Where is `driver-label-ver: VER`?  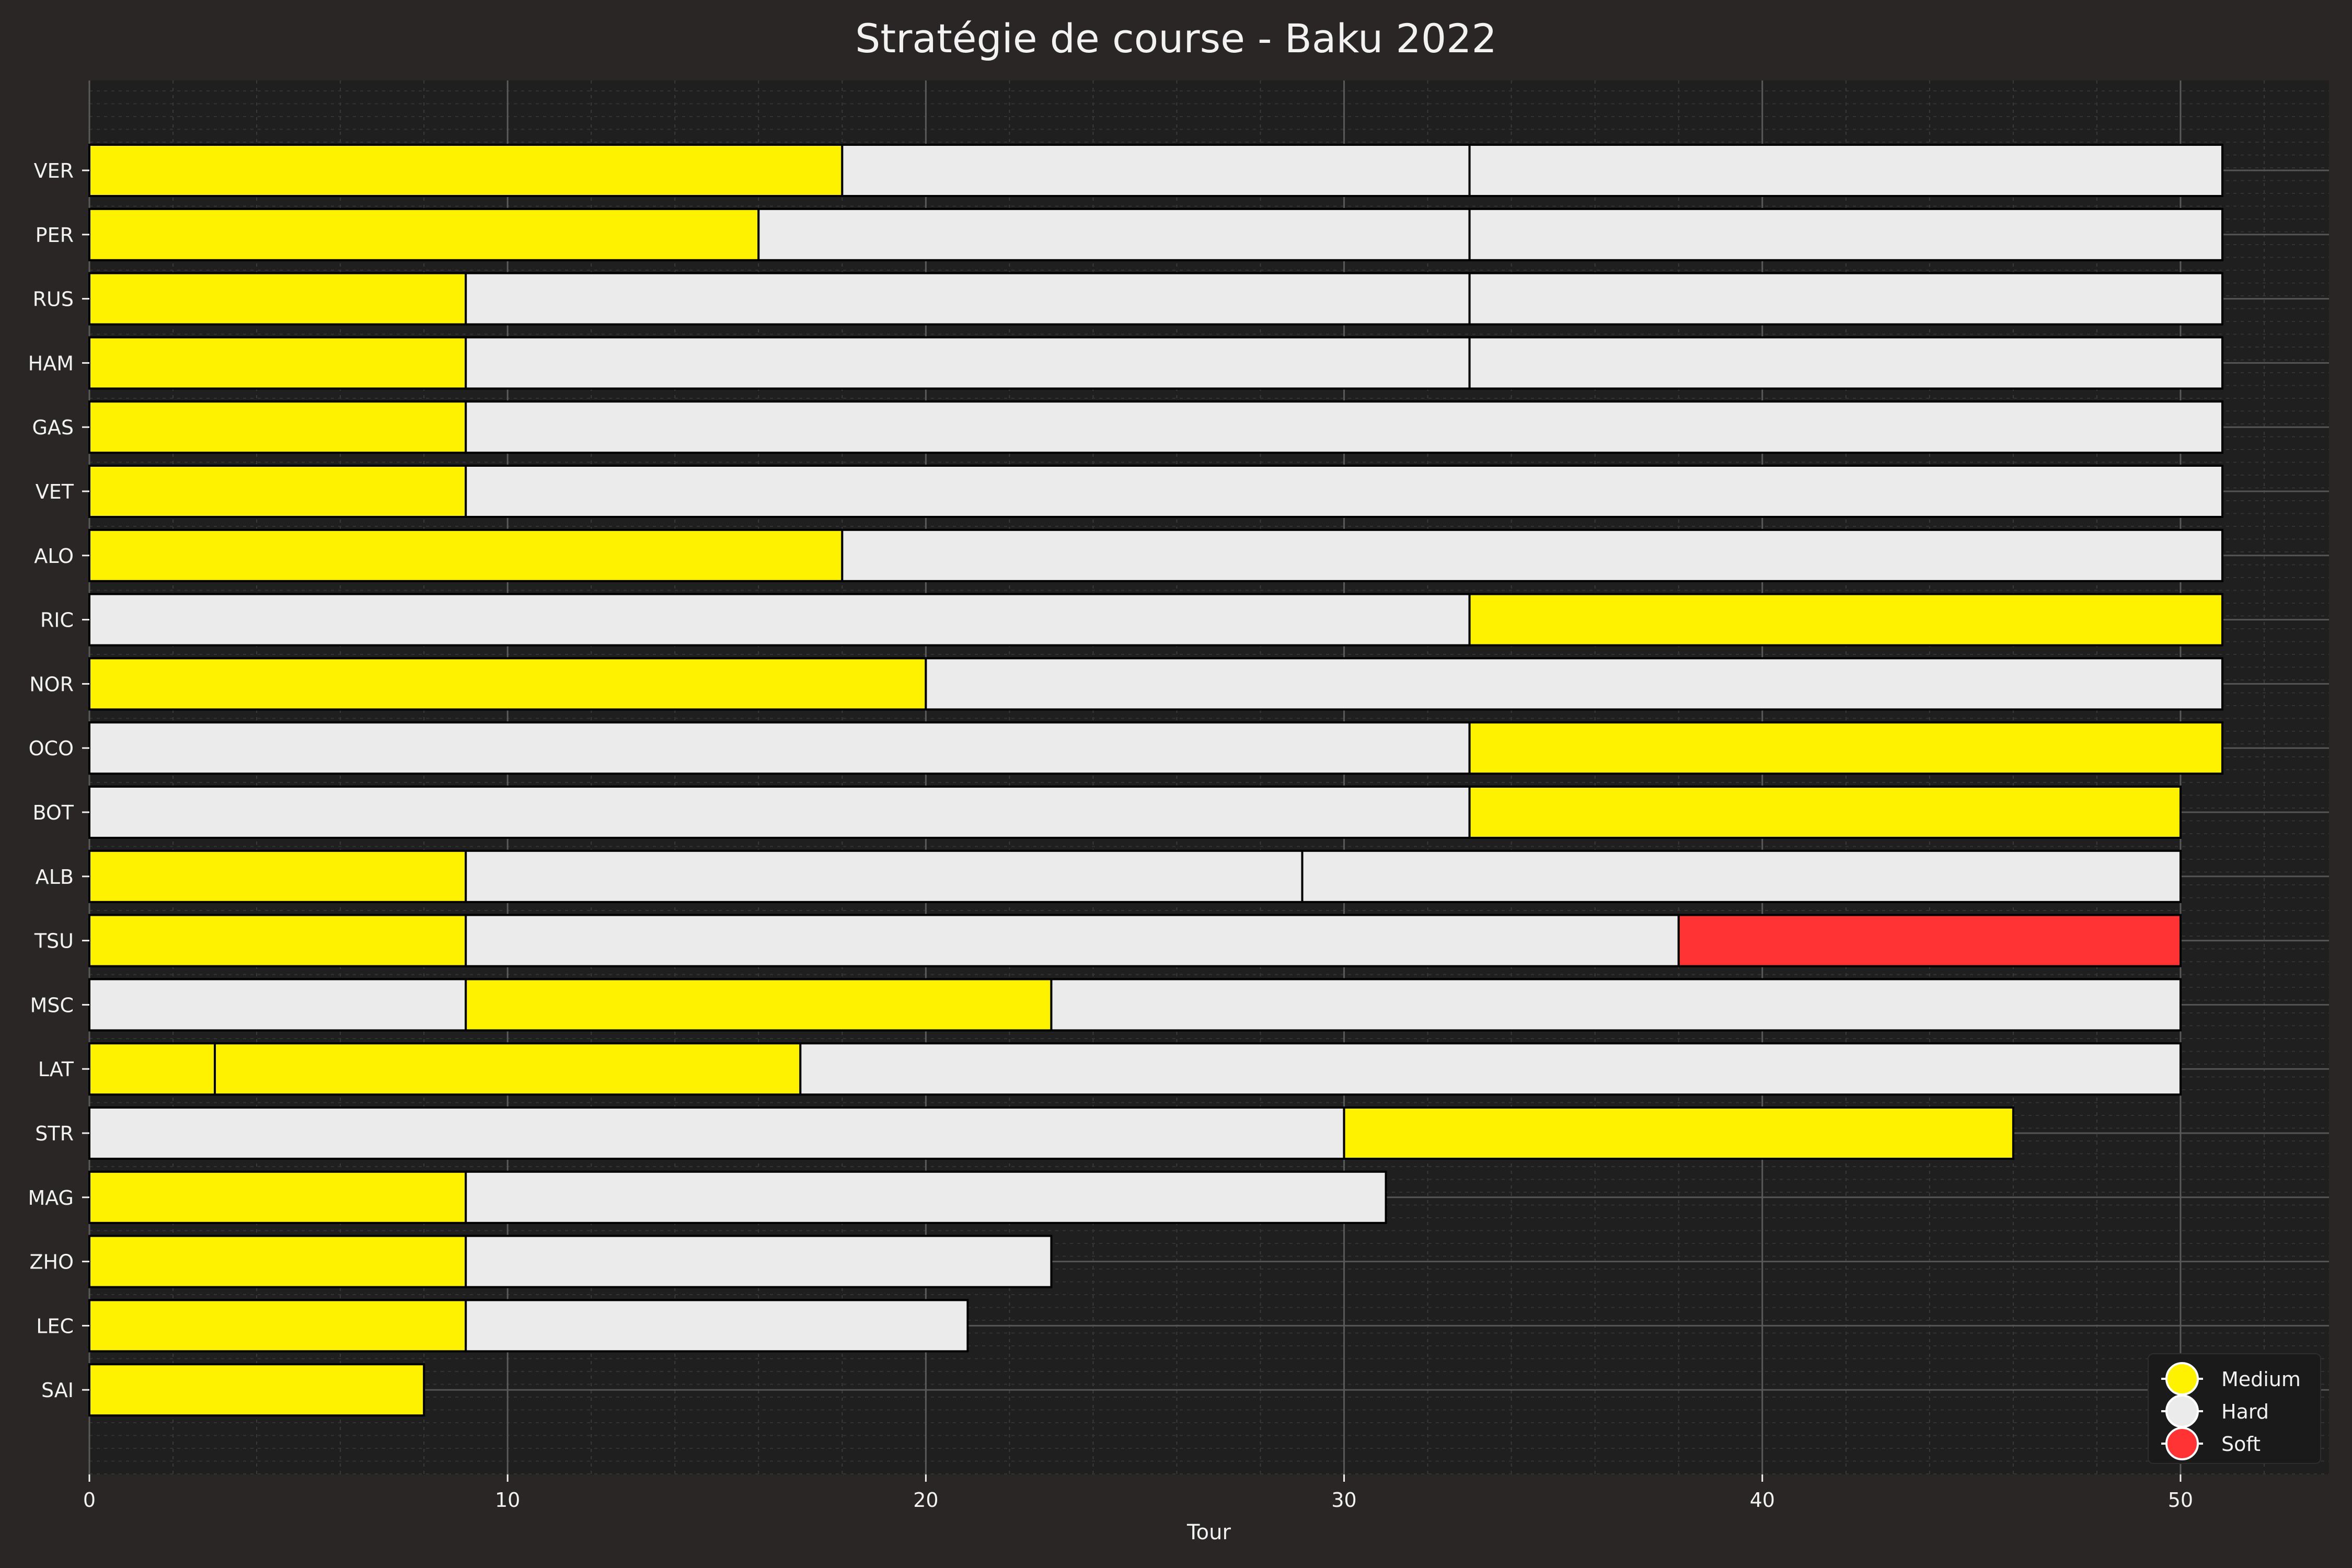 driver-label-ver: VER is located at coordinates (54, 170).